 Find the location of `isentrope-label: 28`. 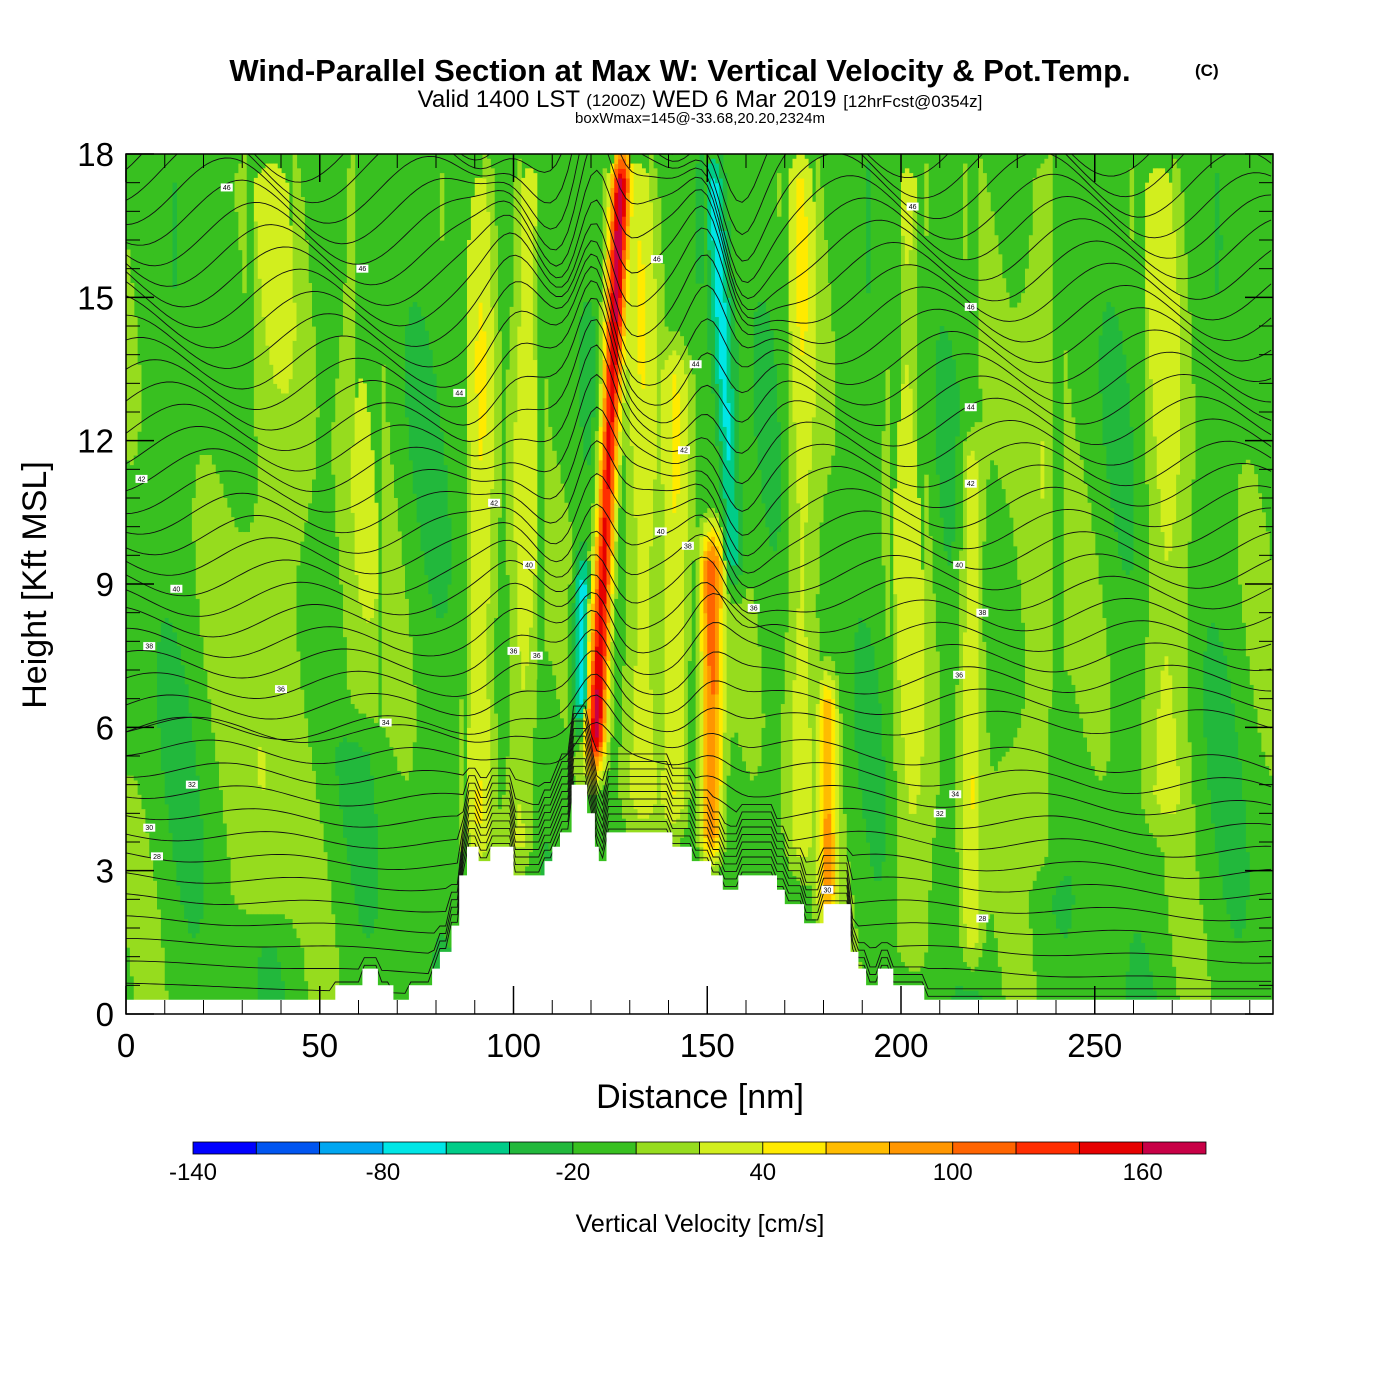

isentrope-label: 28 is located at coordinates (982, 918).